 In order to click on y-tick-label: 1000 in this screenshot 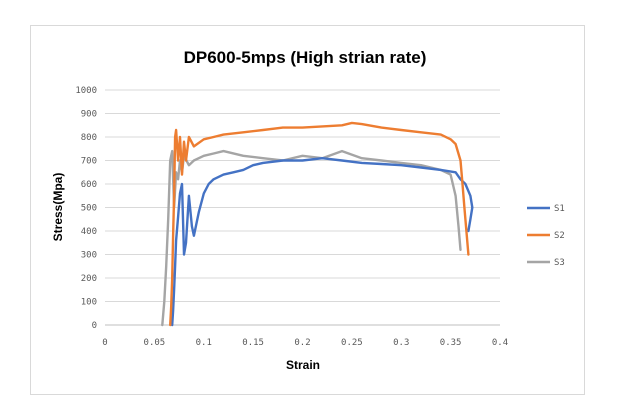, I will do `click(86, 91)`.